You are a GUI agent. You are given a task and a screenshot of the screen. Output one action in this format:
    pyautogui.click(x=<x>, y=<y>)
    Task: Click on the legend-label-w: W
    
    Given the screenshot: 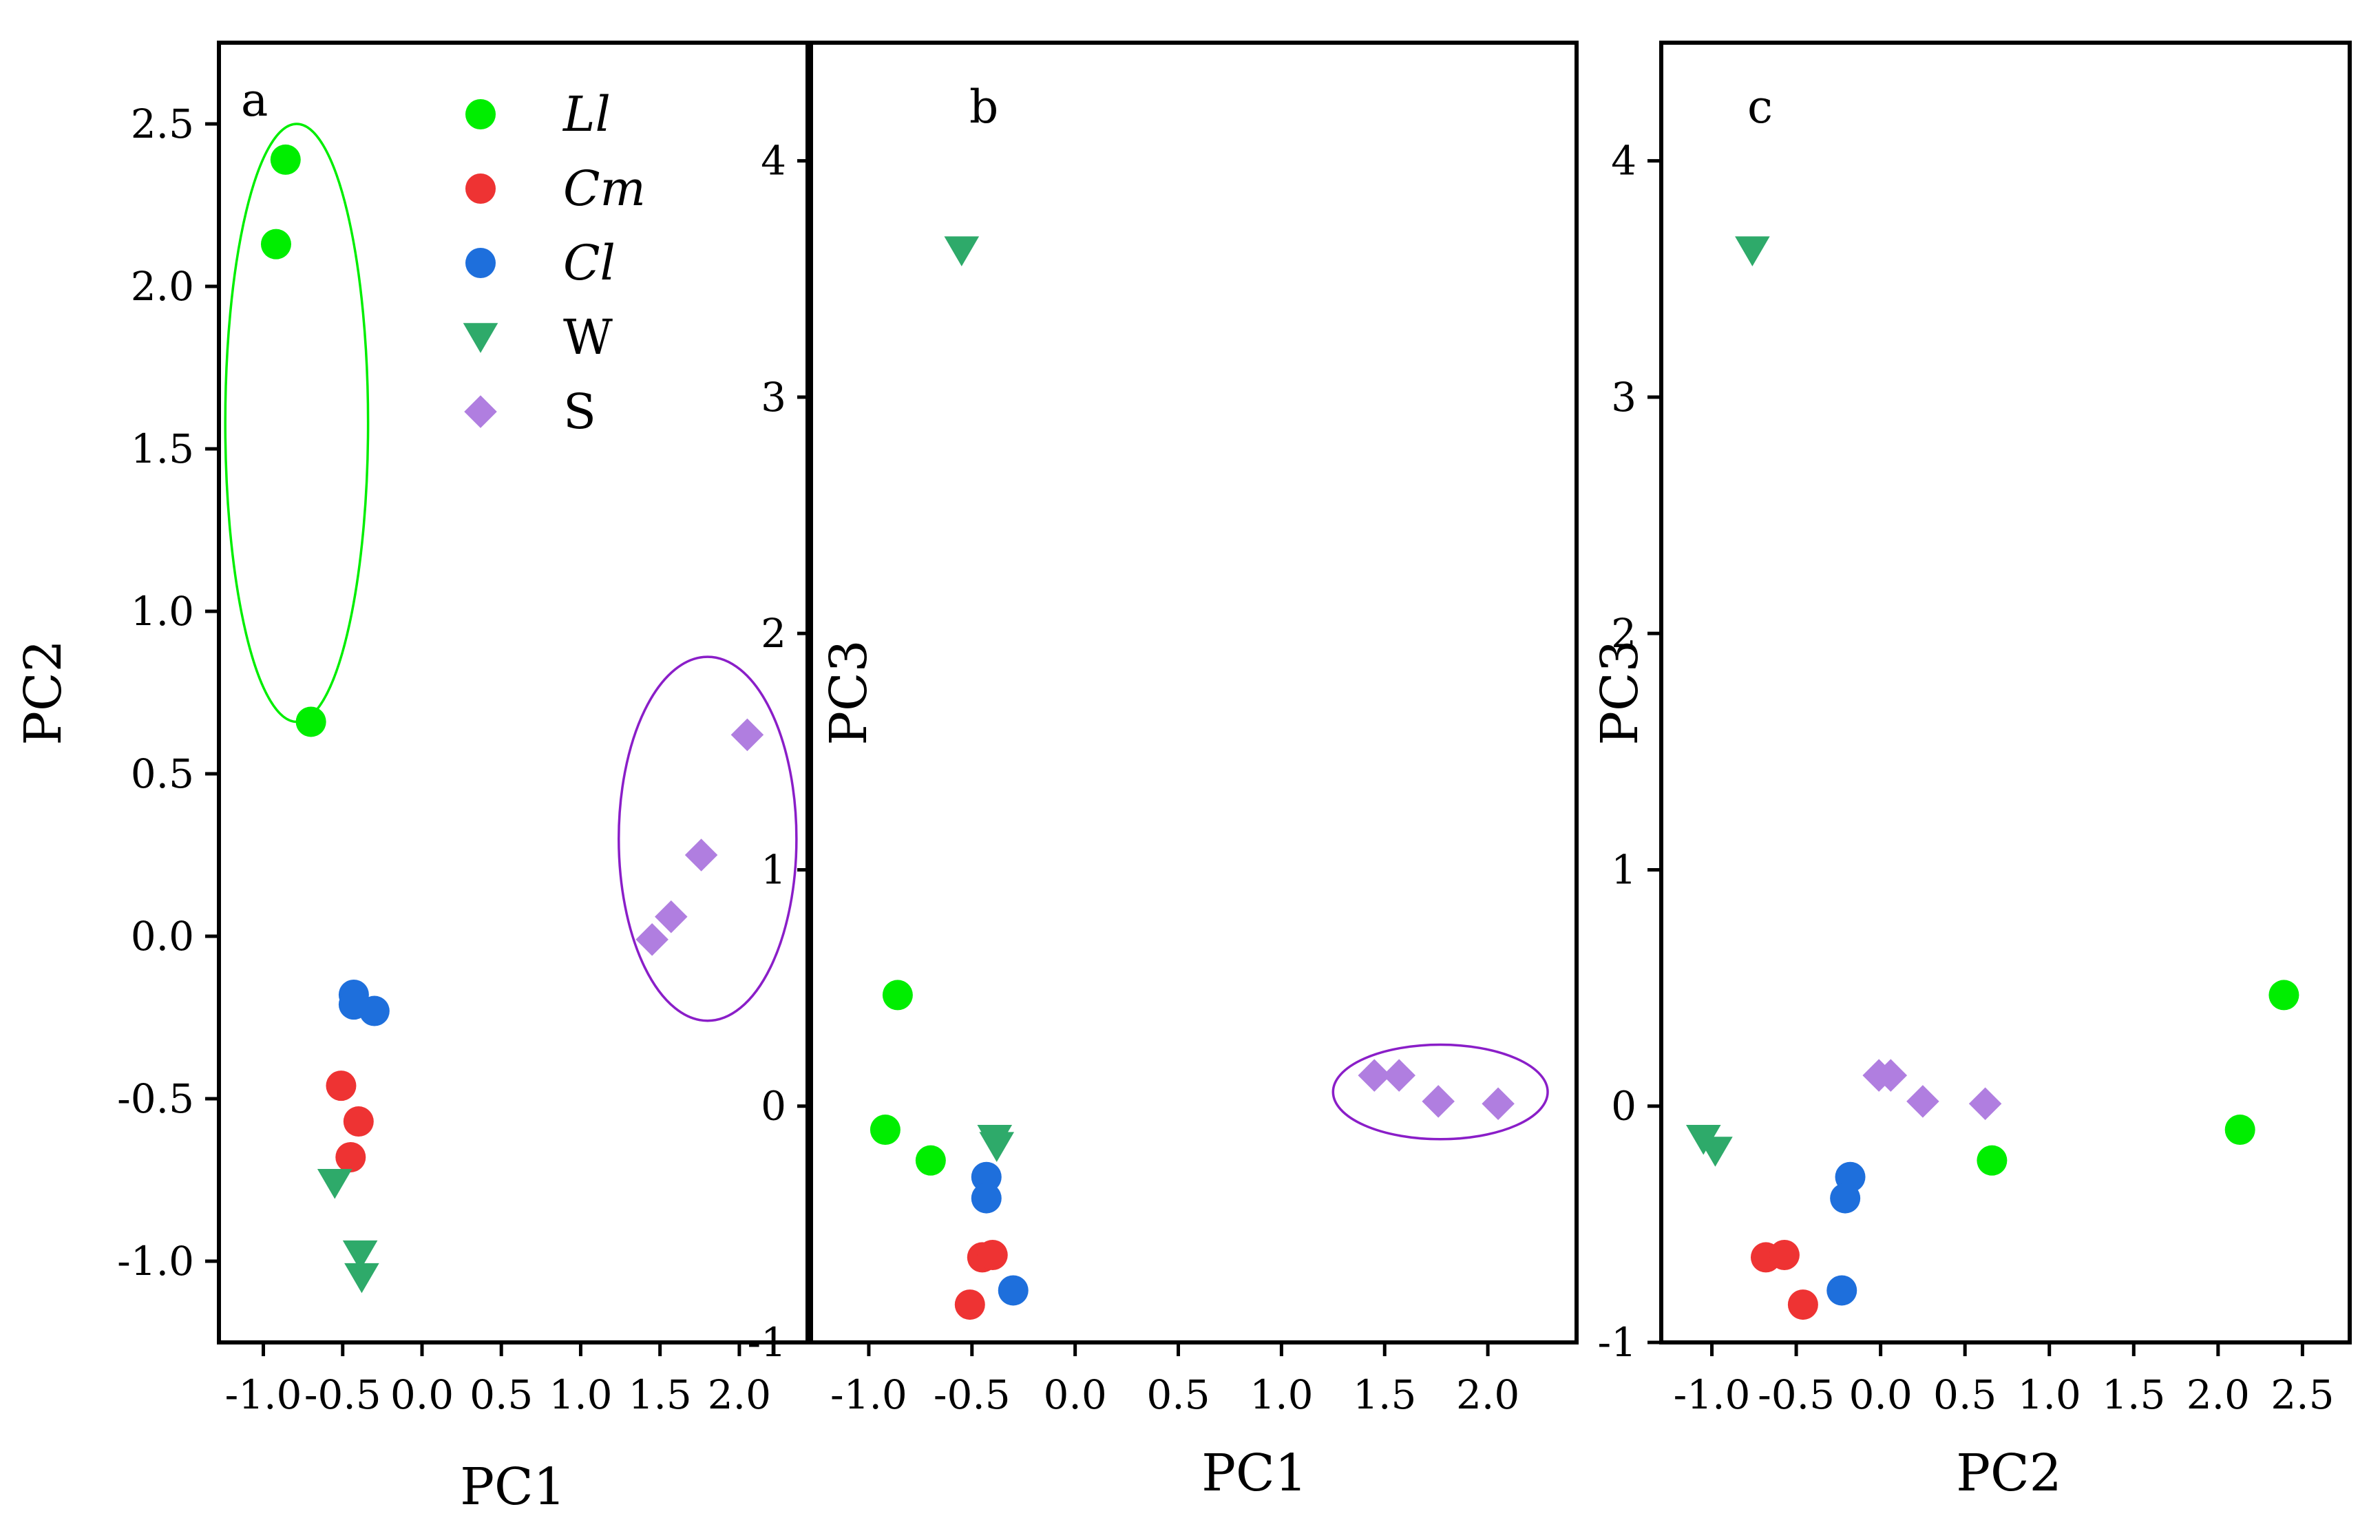 What is the action you would take?
    pyautogui.click(x=588, y=338)
    